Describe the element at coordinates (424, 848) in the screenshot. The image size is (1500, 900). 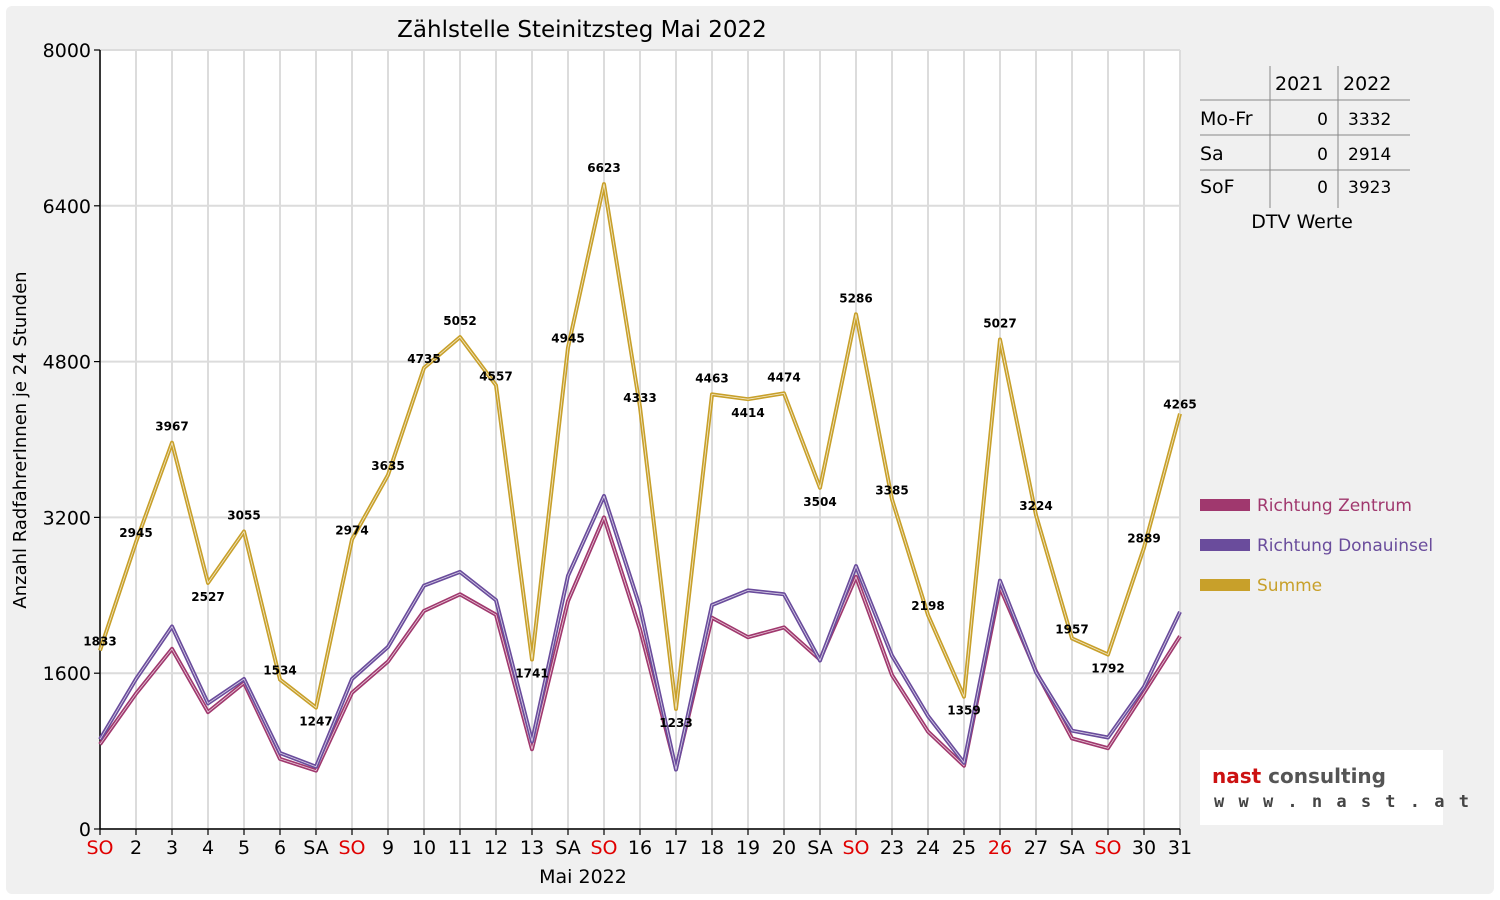
I see `x-tick-label: 10` at that location.